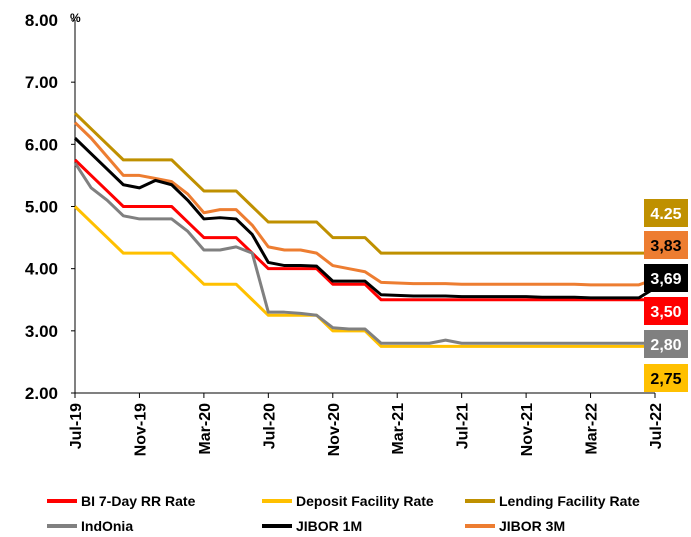  I want to click on legend-label: BI 7-Day RR Rate, so click(138, 501).